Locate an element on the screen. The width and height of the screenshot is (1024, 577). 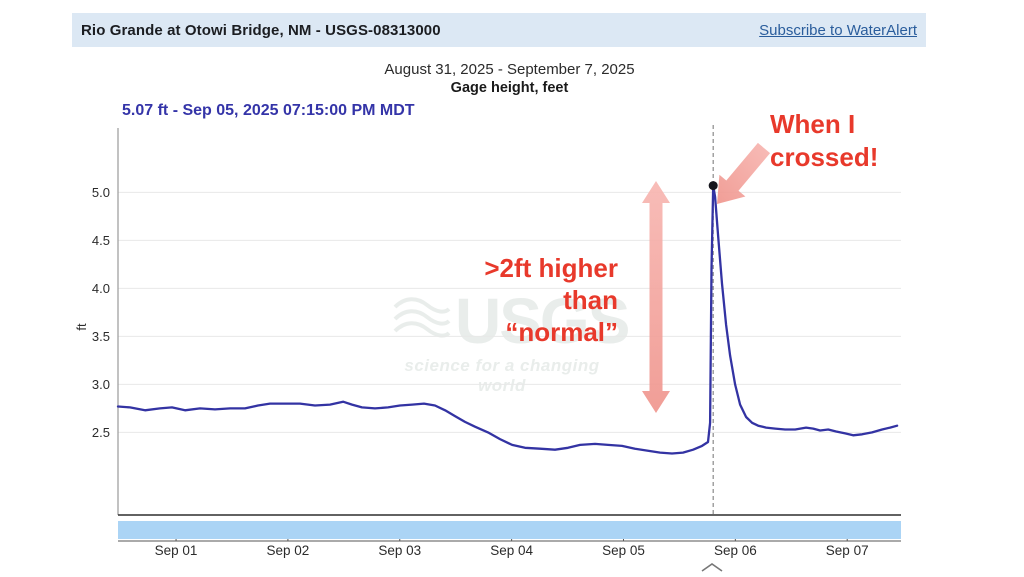
usgs-watermark: USGS science for a changing world is located at coordinates (511, 340).